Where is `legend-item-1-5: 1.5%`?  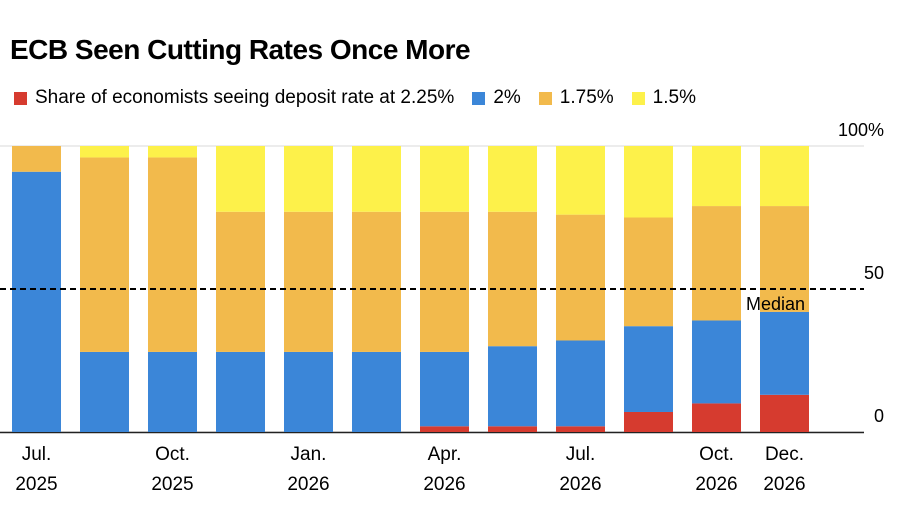
legend-item-1-5: 1.5% is located at coordinates (663, 98).